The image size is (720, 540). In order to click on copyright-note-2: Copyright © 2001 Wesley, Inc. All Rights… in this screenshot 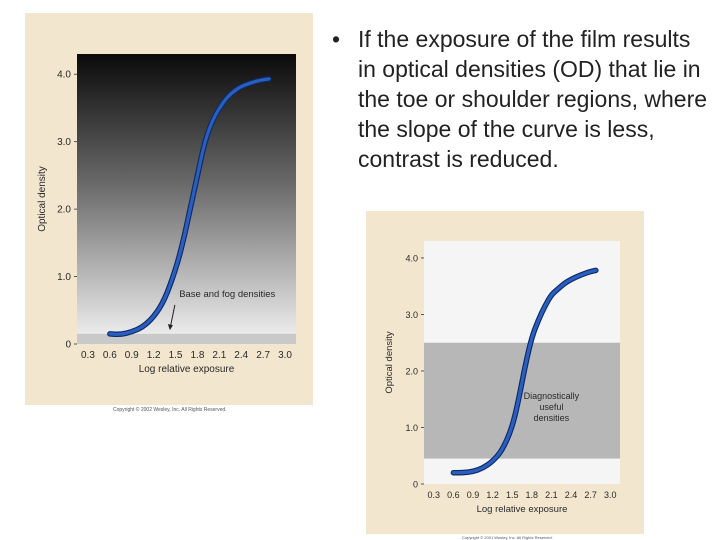, I will do `click(507, 537)`.